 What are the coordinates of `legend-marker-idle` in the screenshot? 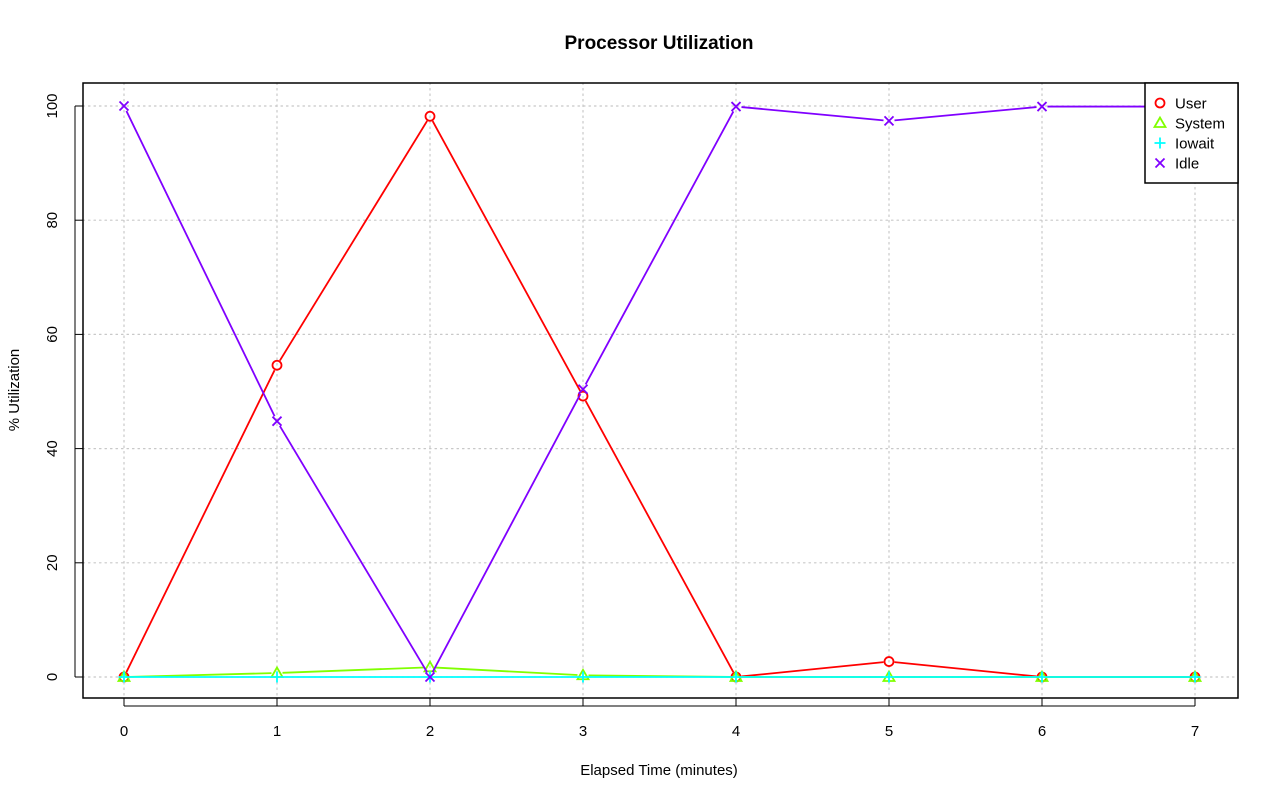 It's located at (1160, 163).